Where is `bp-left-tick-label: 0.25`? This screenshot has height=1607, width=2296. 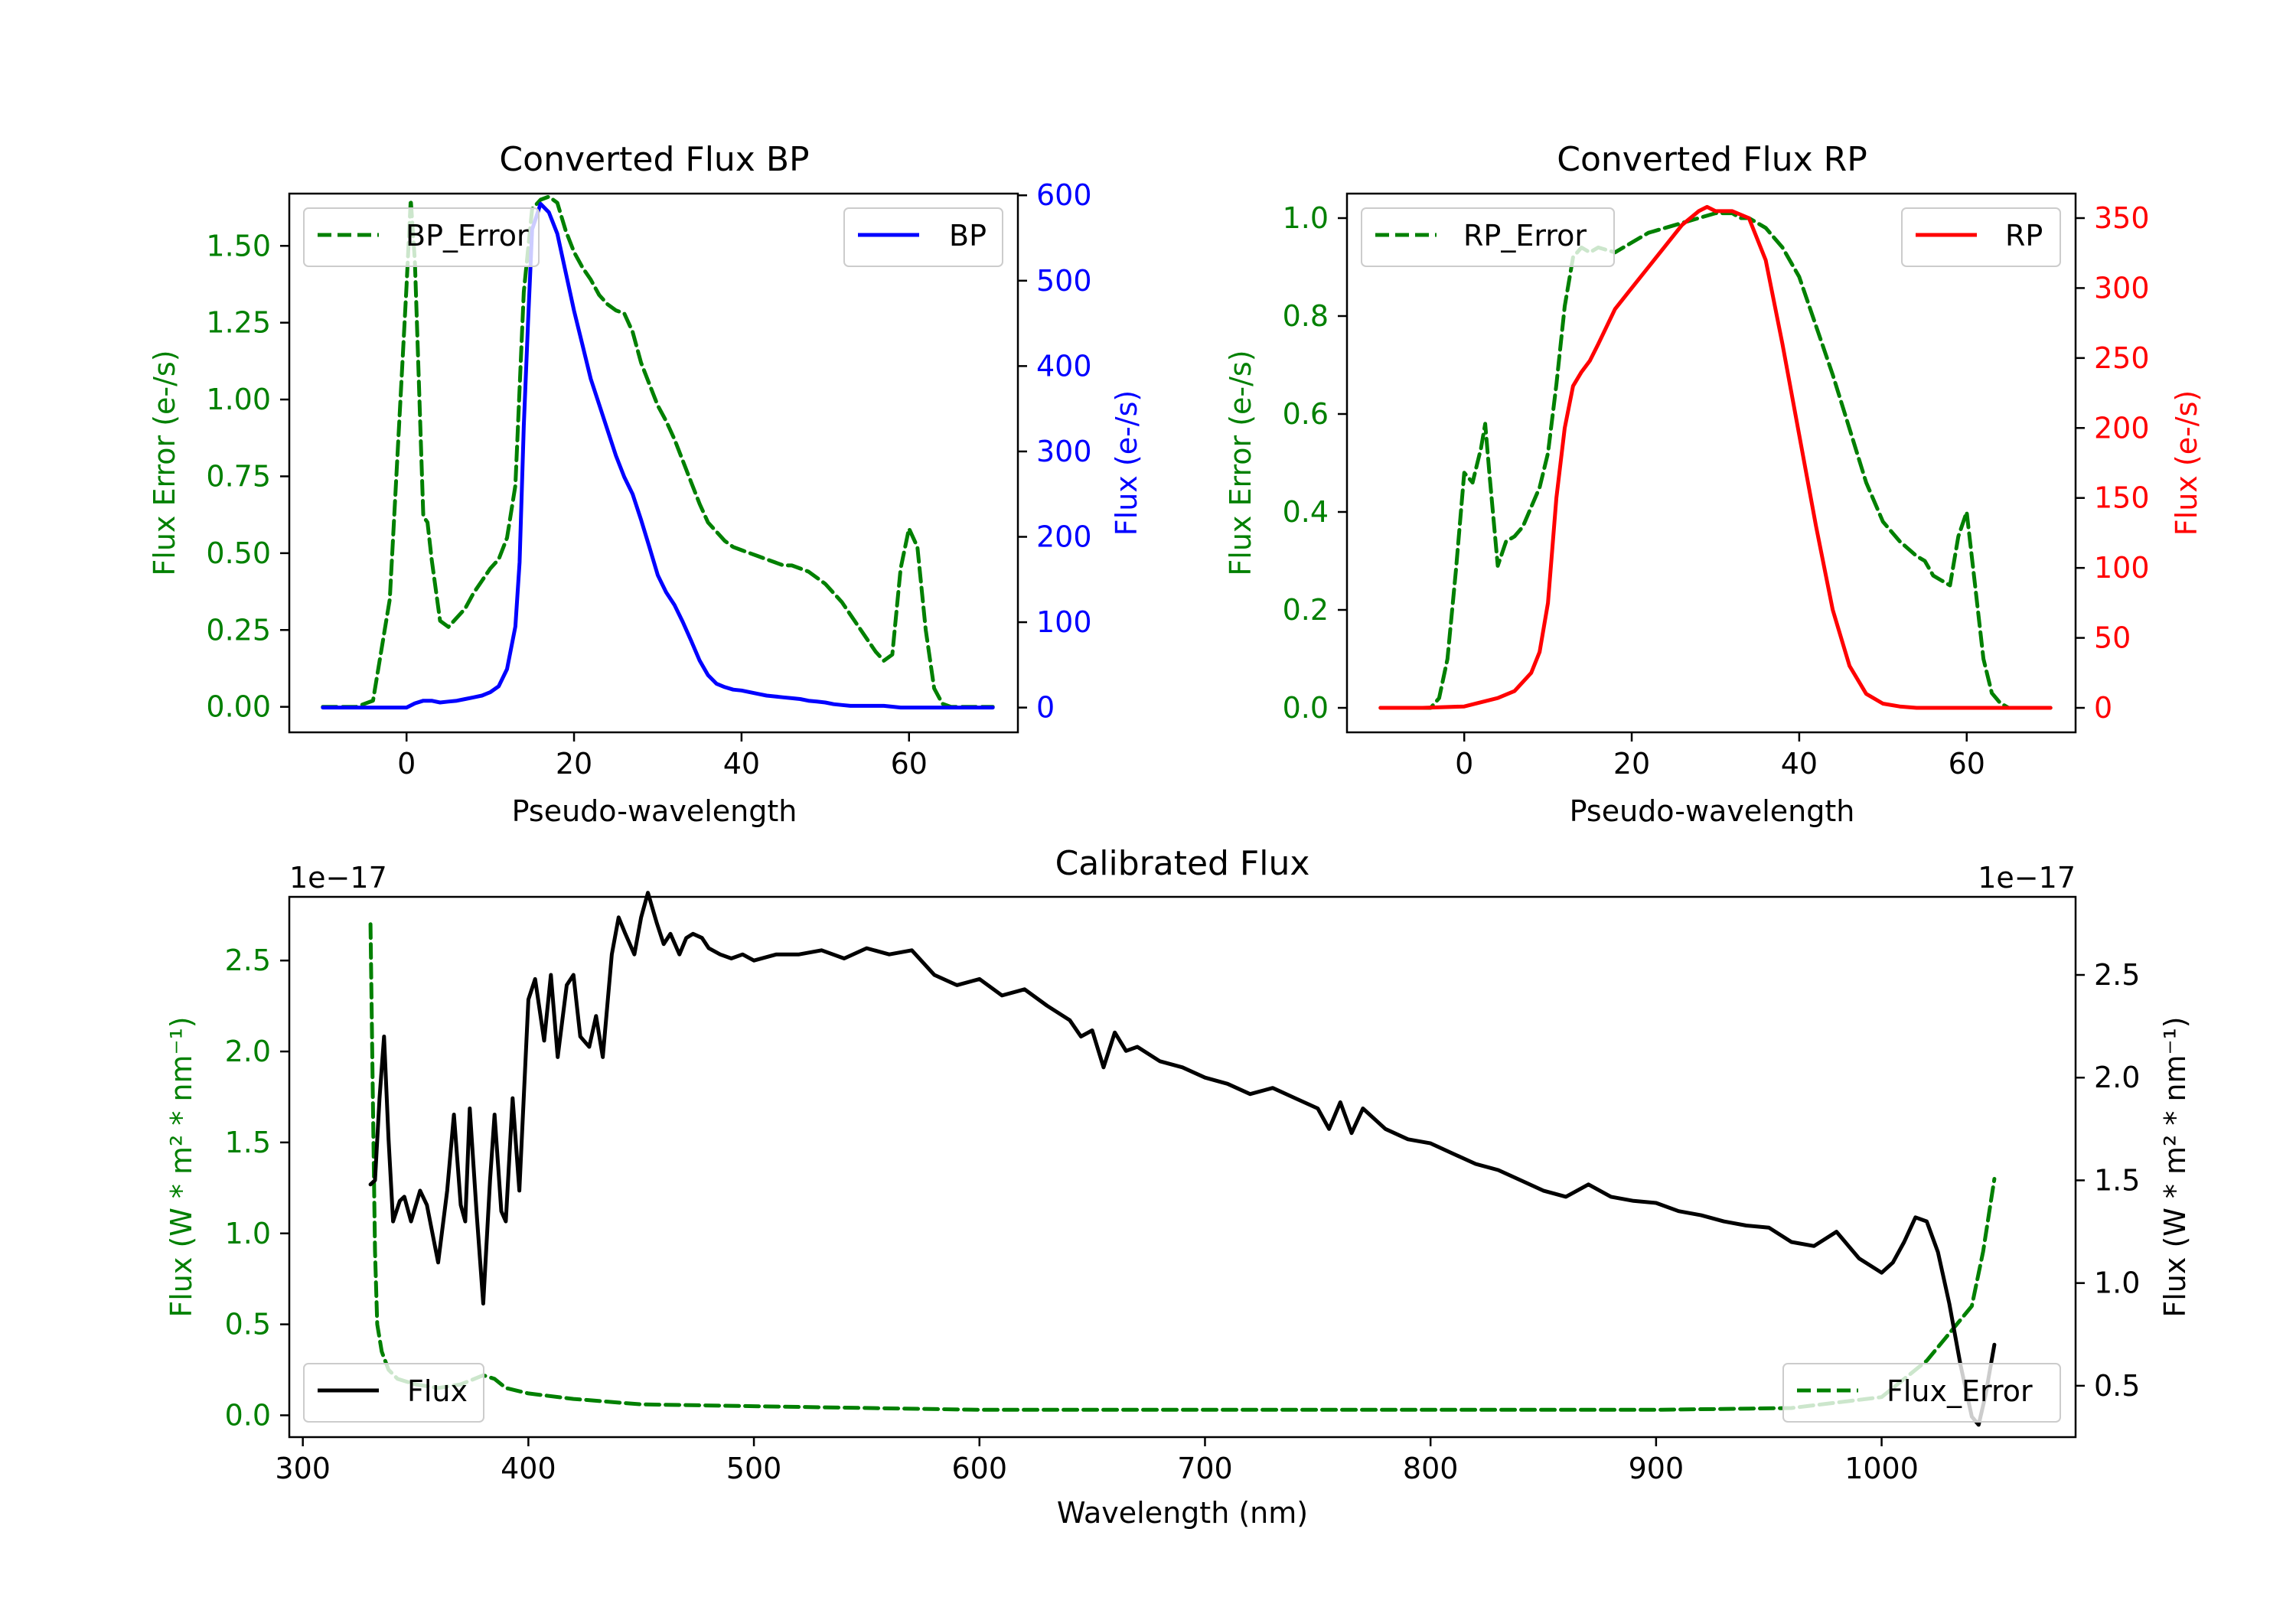 bp-left-tick-label: 0.25 is located at coordinates (238, 630).